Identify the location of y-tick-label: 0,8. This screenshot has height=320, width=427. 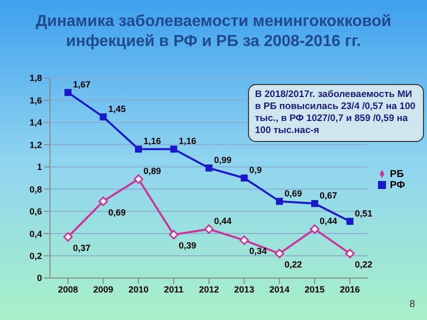
(35, 189).